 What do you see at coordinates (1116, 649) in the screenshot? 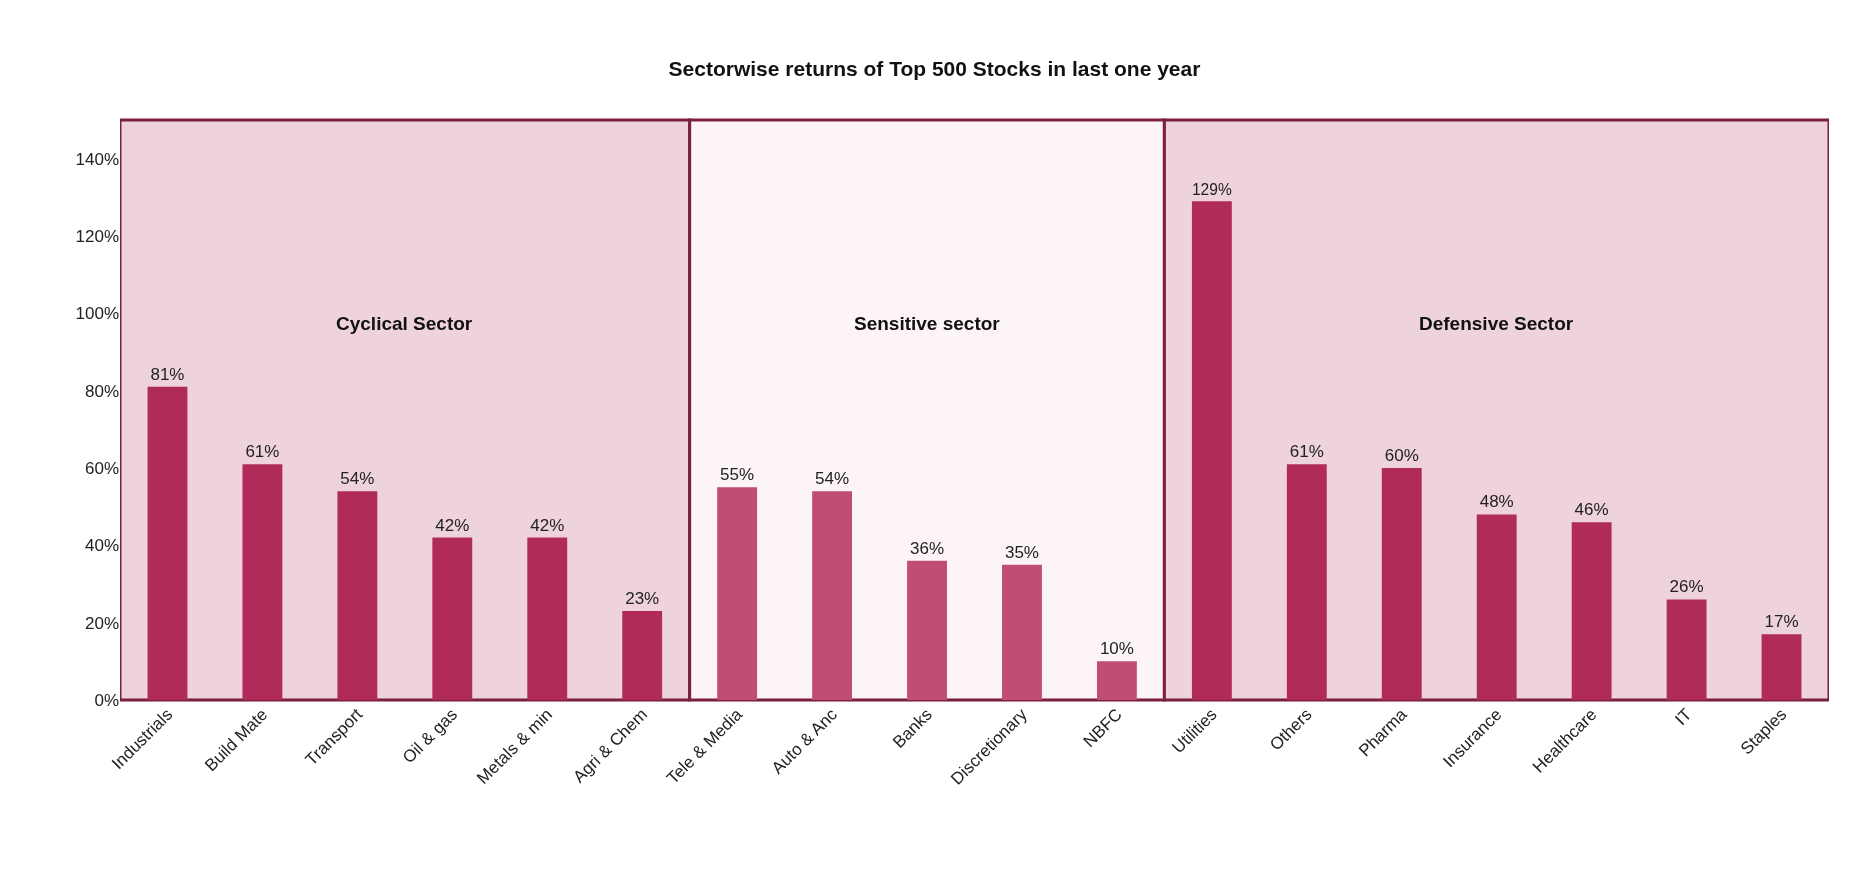
I see `data-label: 10%` at bounding box center [1116, 649].